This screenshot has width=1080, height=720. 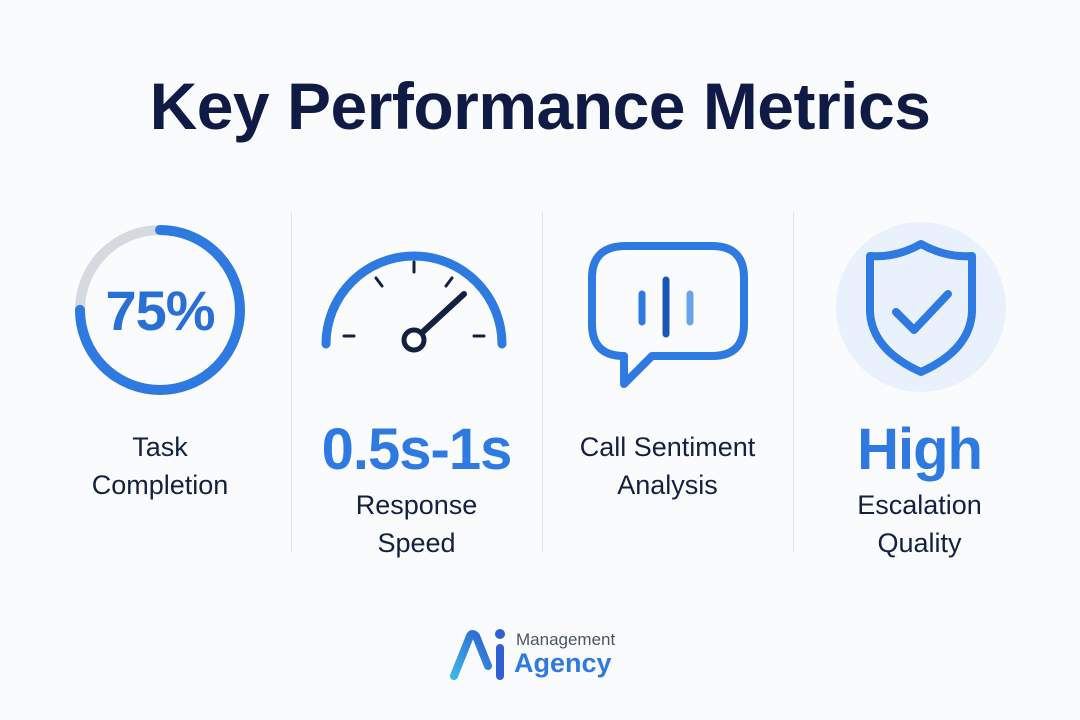 What do you see at coordinates (414, 302) in the screenshot?
I see `speedometer-icon` at bounding box center [414, 302].